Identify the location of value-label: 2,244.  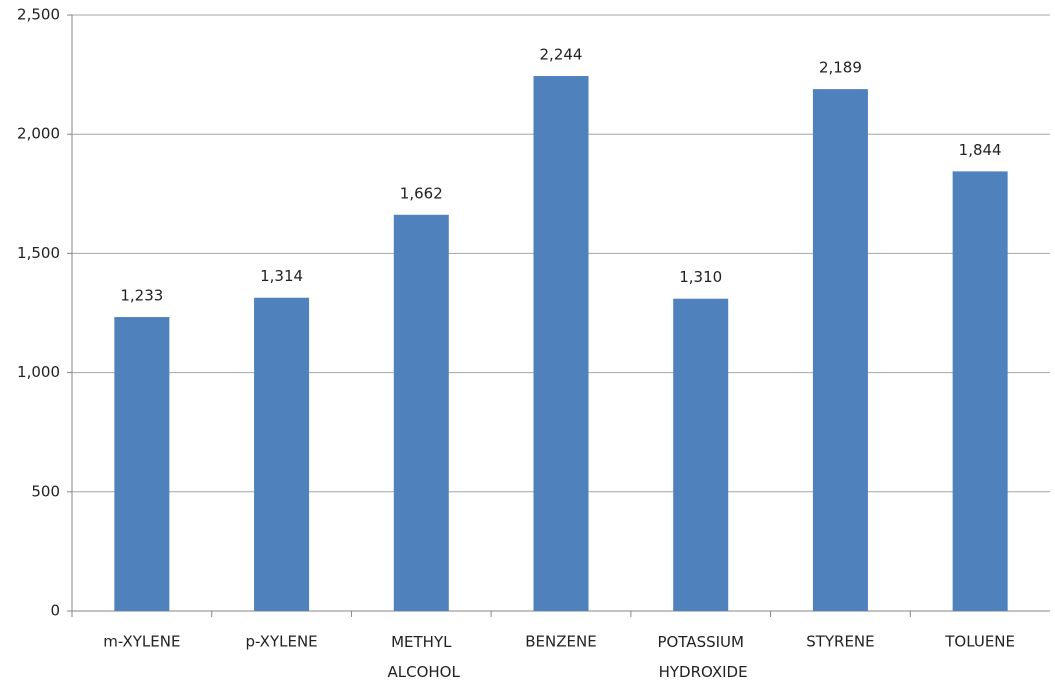
(561, 55).